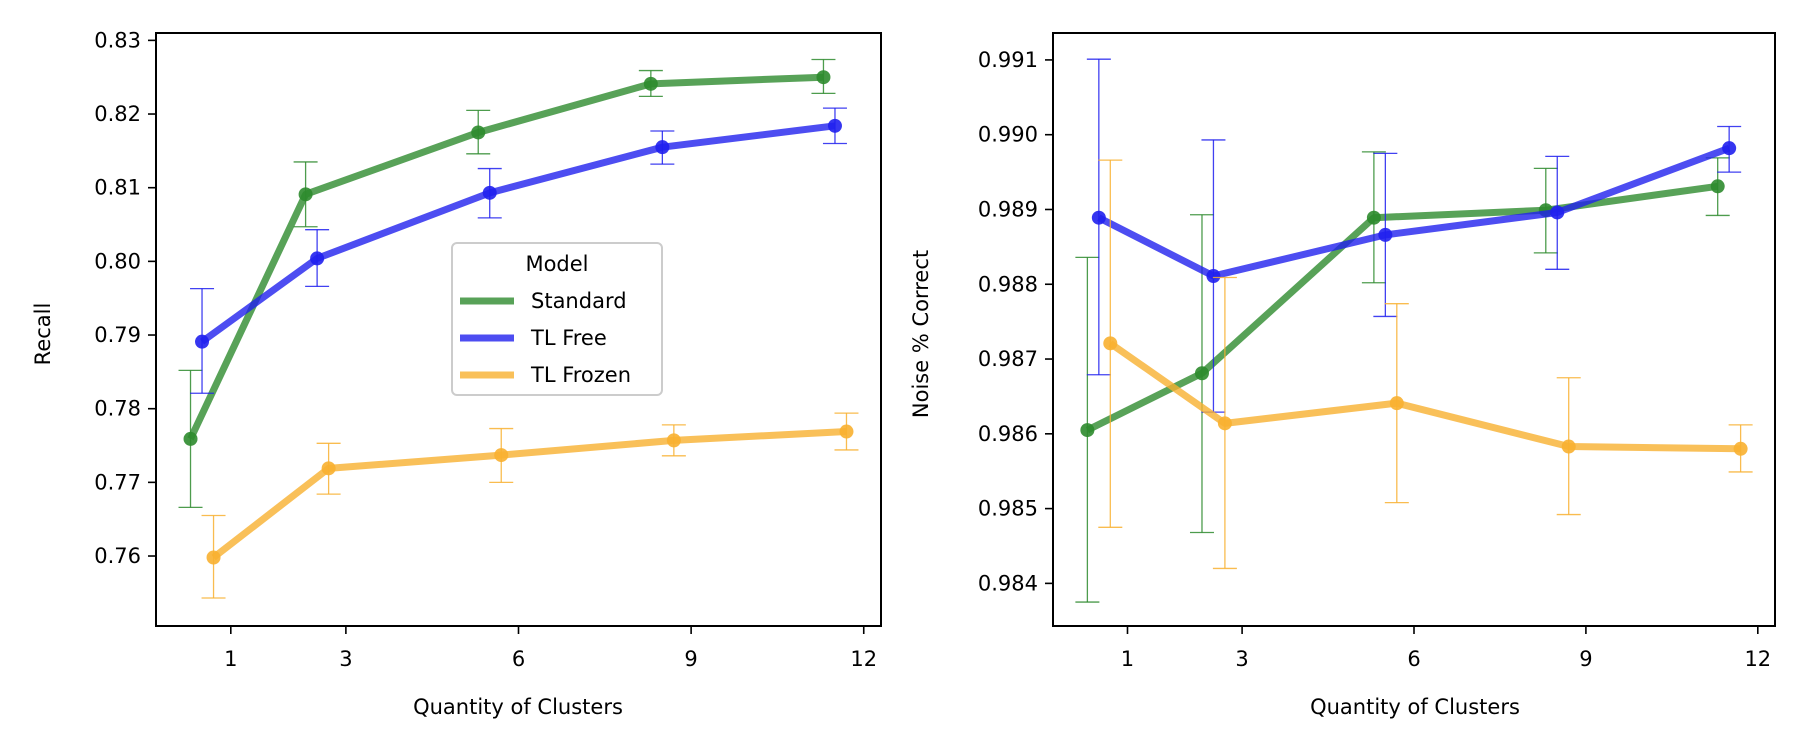 This screenshot has height=748, width=1803. What do you see at coordinates (518, 659) in the screenshot?
I see `left-xtick-label: 6` at bounding box center [518, 659].